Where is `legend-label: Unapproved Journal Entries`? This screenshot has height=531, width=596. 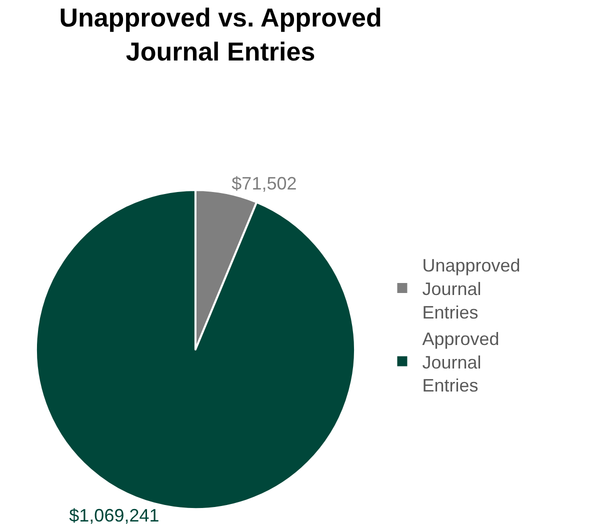 legend-label: Unapproved Journal Entries is located at coordinates (471, 289).